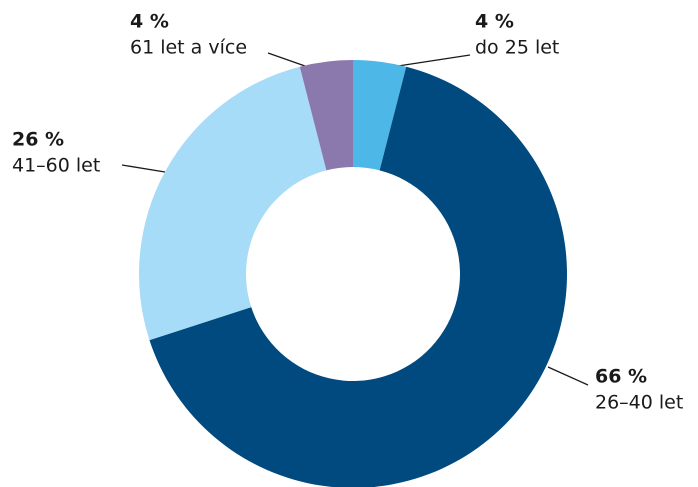 The image size is (698, 487). What do you see at coordinates (621, 377) in the screenshot?
I see `value-label: 66 %` at bounding box center [621, 377].